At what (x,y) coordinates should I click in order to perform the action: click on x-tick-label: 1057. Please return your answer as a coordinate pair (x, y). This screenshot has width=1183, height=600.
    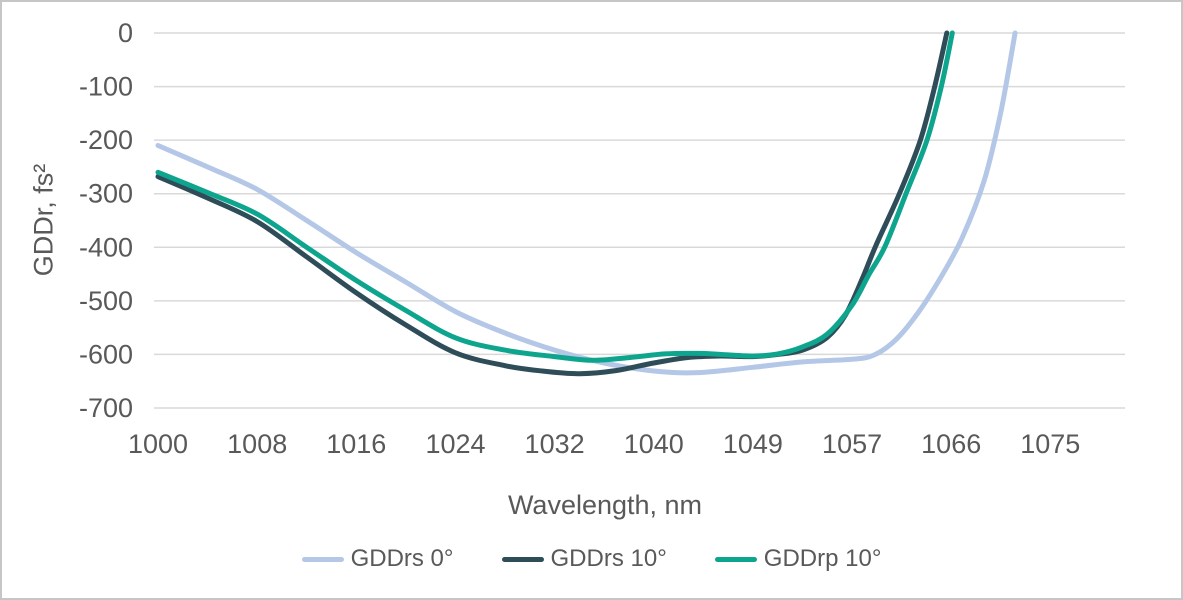
    Looking at the image, I should click on (852, 444).